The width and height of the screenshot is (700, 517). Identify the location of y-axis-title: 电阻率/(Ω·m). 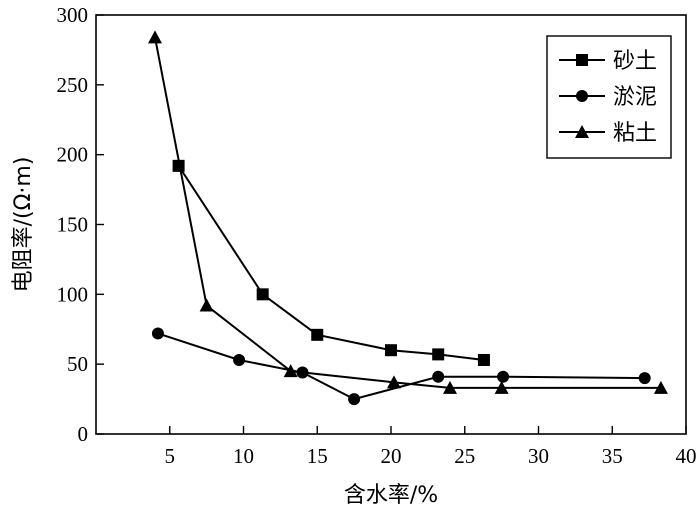
(23, 225).